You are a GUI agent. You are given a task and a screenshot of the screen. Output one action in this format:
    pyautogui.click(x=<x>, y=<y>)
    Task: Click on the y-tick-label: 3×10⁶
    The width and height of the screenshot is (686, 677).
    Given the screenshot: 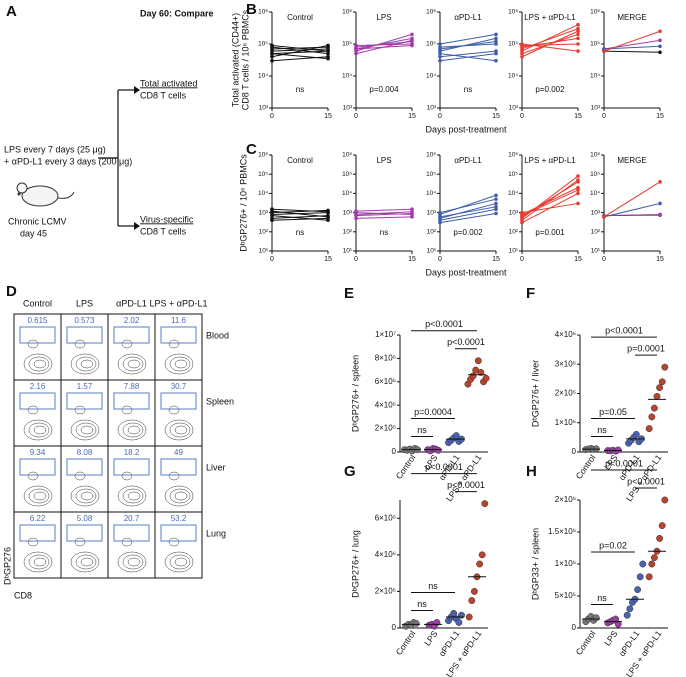 What is the action you would take?
    pyautogui.click(x=565, y=363)
    